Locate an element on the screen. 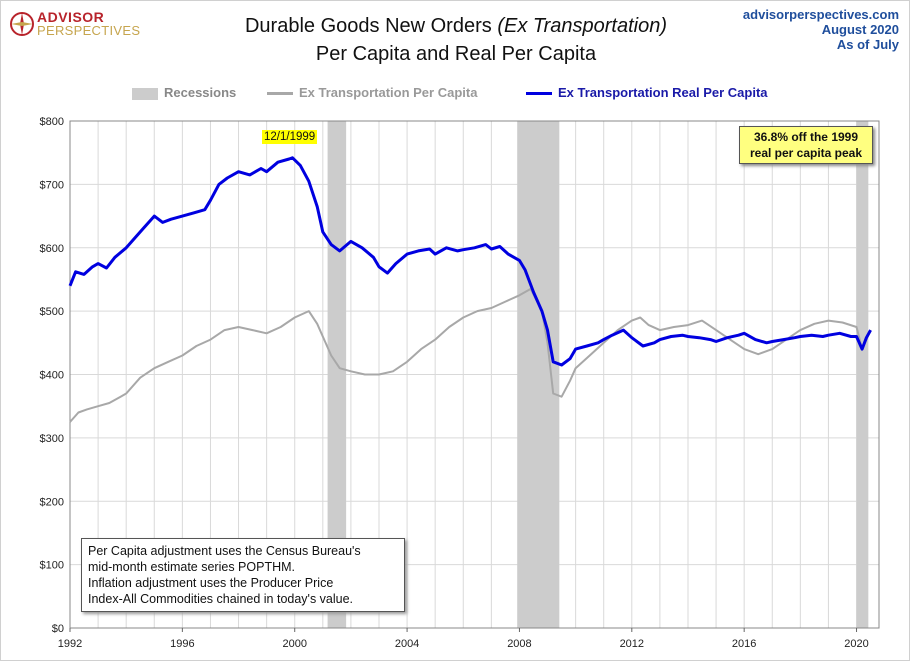  legend-swatch-recessions is located at coordinates (145, 93).